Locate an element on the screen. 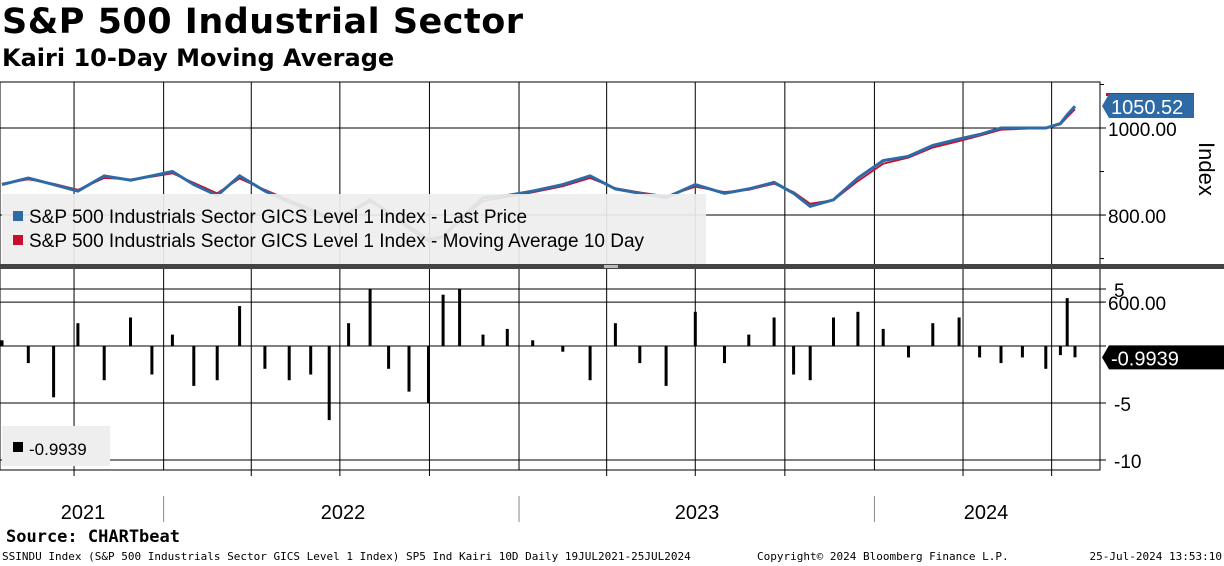  kairi-legend-swatch is located at coordinates (18, 447).